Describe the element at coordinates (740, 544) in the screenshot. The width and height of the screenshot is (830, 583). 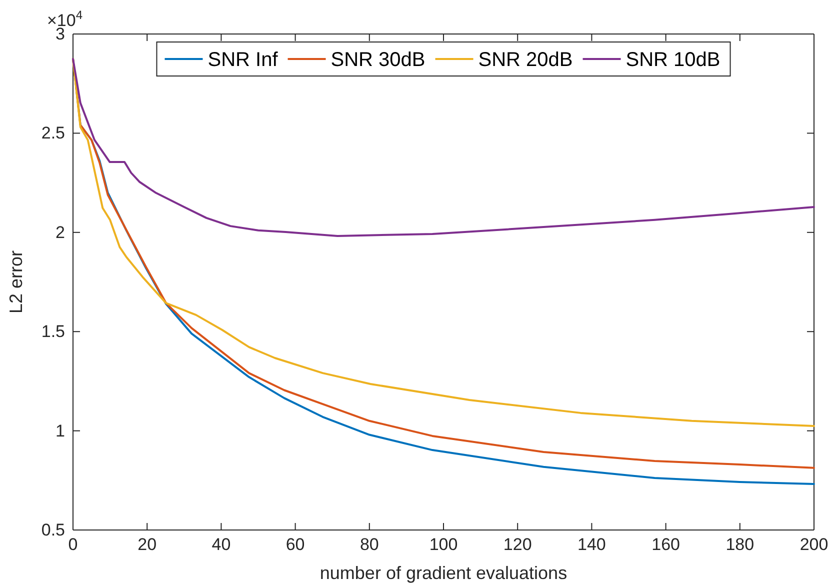
I see `x-tick-label: 180` at that location.